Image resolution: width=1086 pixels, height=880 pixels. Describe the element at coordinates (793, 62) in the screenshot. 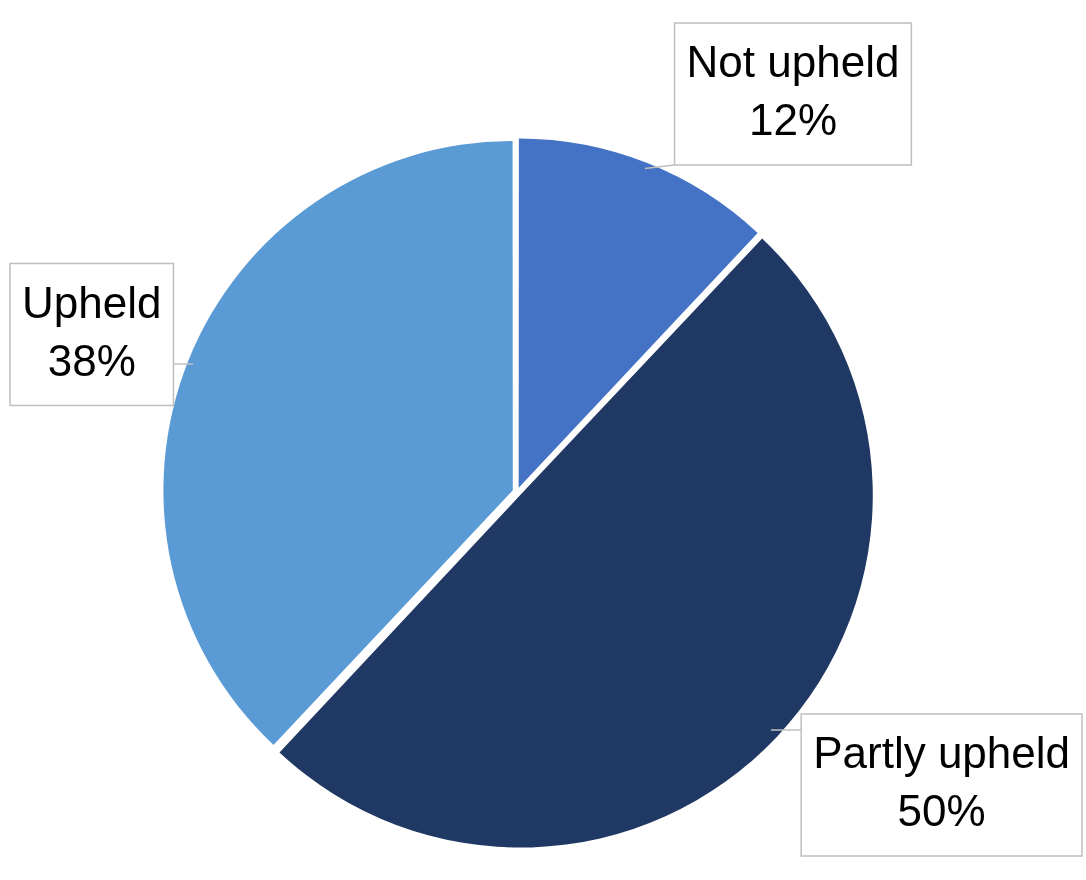

I see `slice-label: Not upheld` at that location.